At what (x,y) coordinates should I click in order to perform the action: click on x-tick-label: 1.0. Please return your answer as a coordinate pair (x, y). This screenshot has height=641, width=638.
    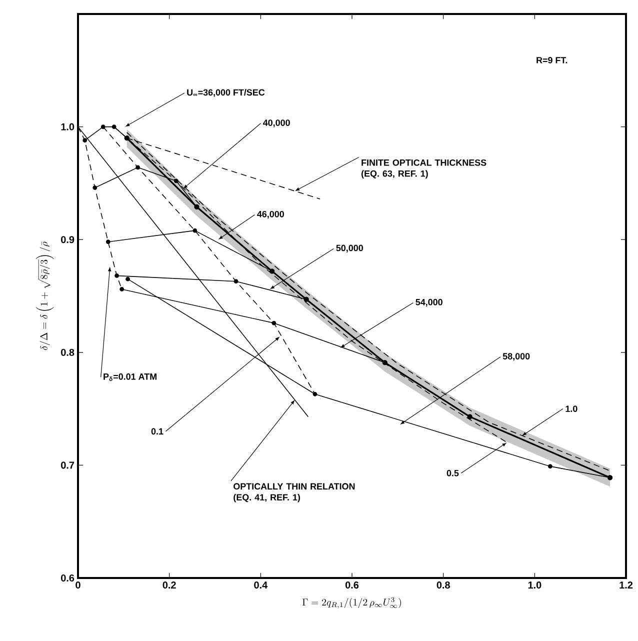
    Looking at the image, I should click on (535, 585).